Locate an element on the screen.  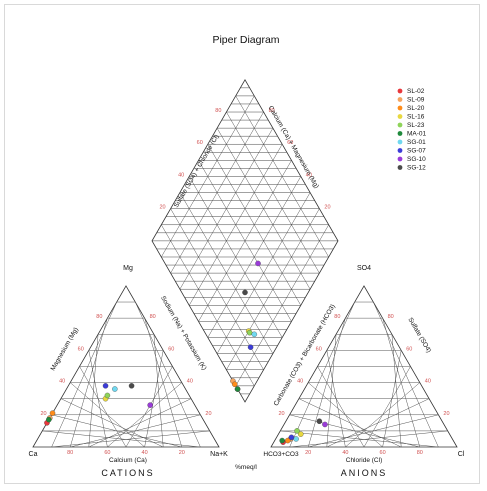
legend-label-SL-02: SL-02 is located at coordinates (416, 91).